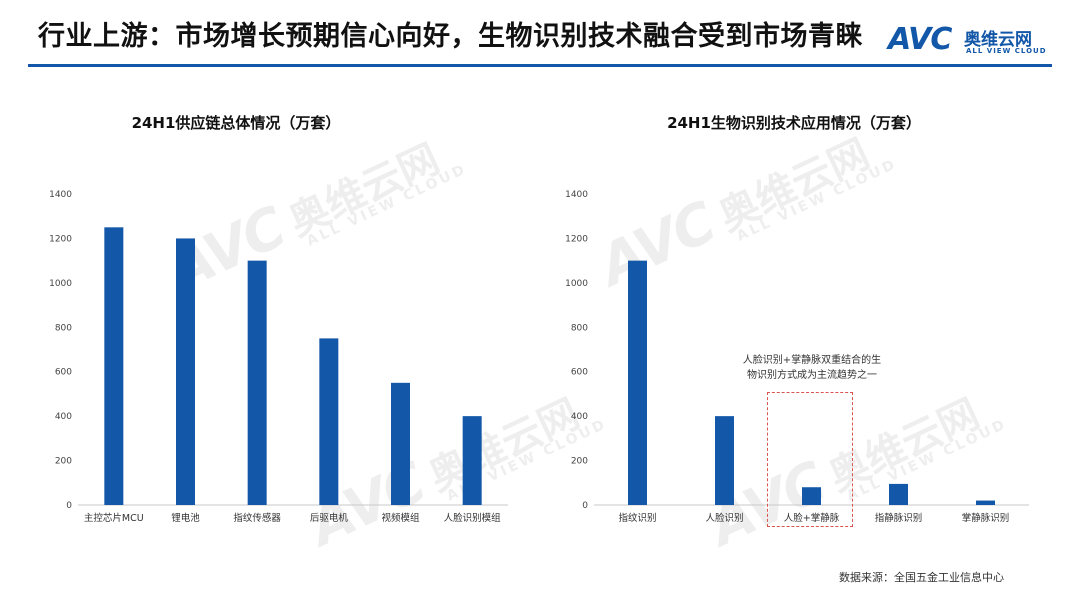 This screenshot has width=1080, height=608. What do you see at coordinates (450, 36) in the screenshot?
I see `page-title: 行业上游：市场增长预期信心向好，生物识别技术融合受到市场青睐` at bounding box center [450, 36].